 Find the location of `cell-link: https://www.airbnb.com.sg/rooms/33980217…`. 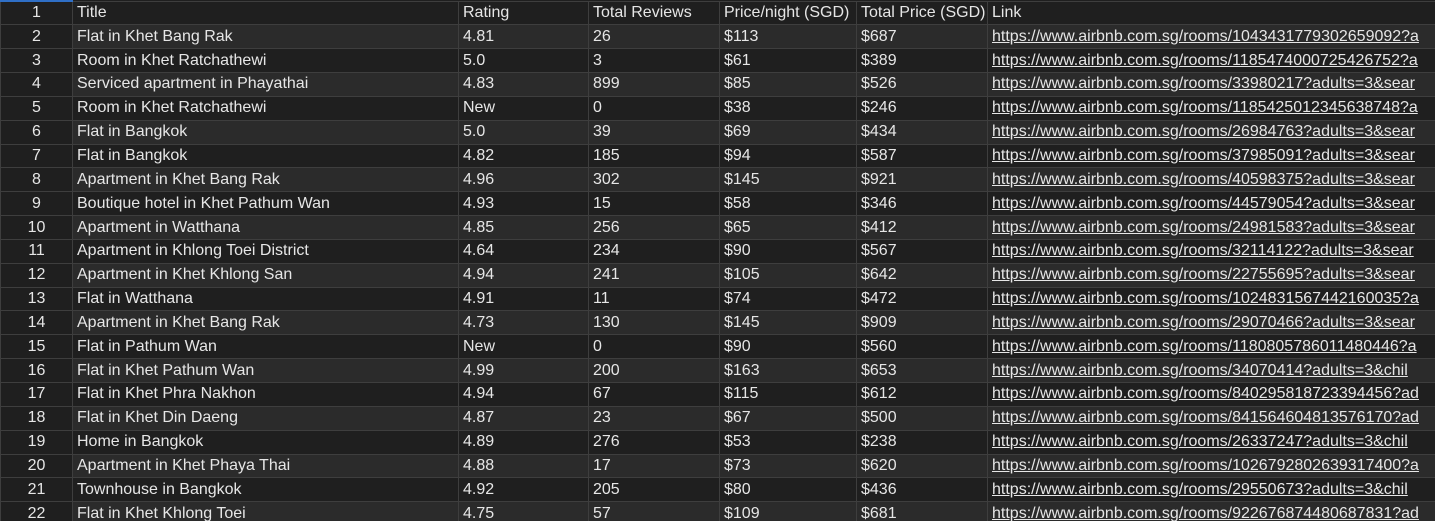

cell-link: https://www.airbnb.com.sg/rooms/33980217… is located at coordinates (1211, 84).